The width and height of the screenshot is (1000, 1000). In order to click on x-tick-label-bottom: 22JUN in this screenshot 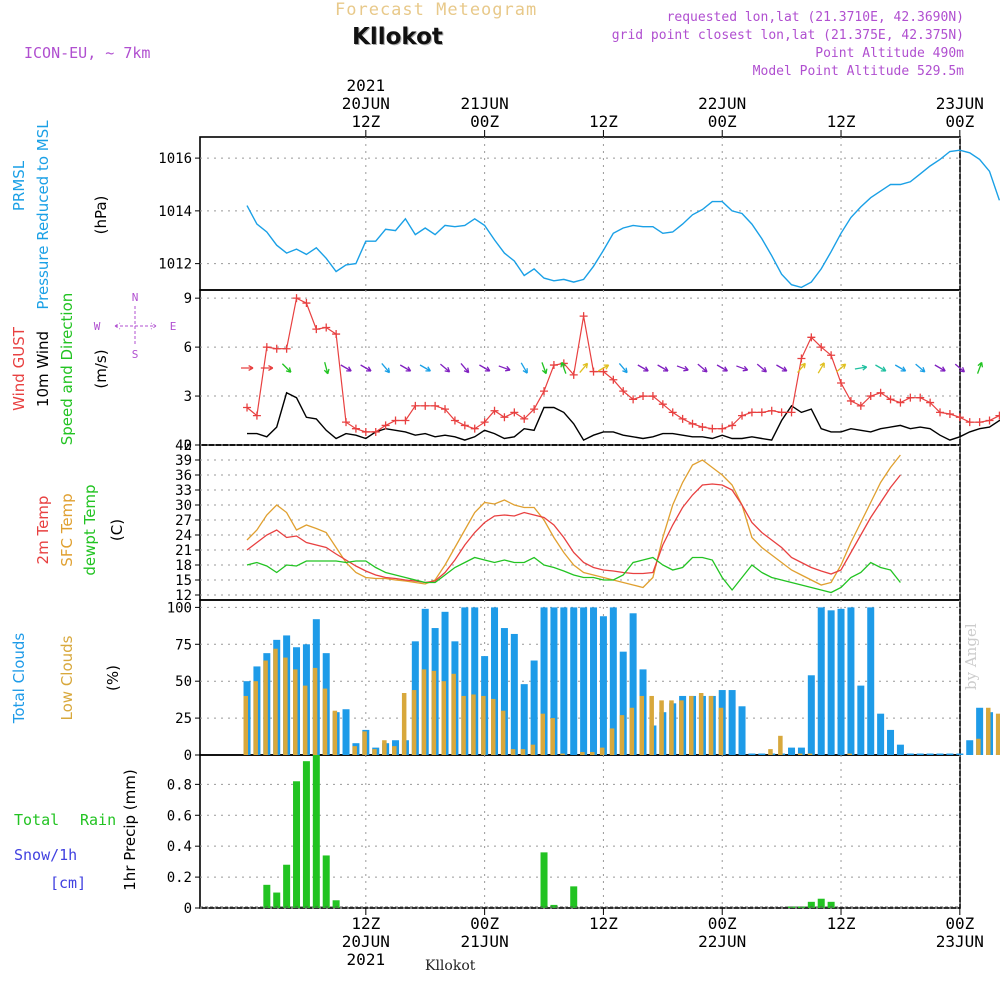, I will do `click(722, 941)`.